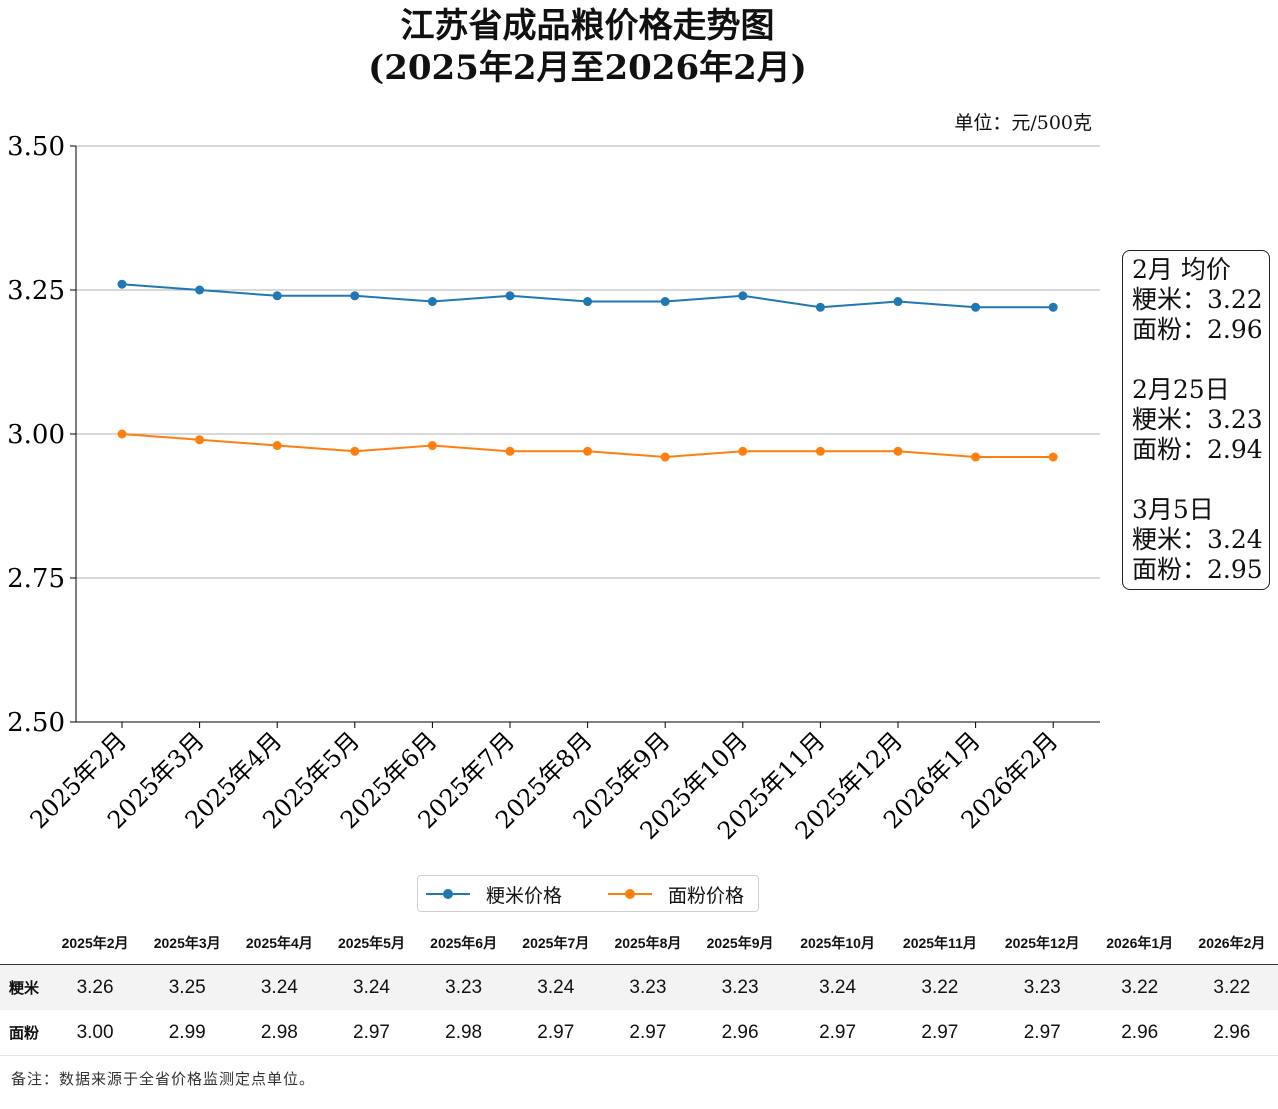  What do you see at coordinates (1023, 123) in the screenshot?
I see `unit-label: 单位：元/500克` at bounding box center [1023, 123].